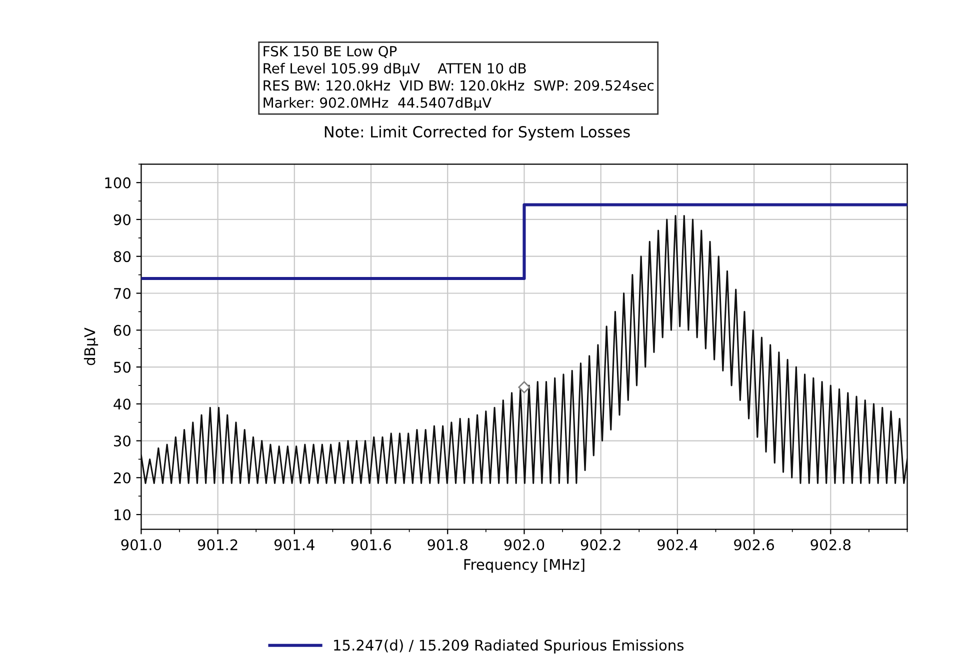  Describe the element at coordinates (122, 441) in the screenshot. I see `y-tick-label: 30` at that location.